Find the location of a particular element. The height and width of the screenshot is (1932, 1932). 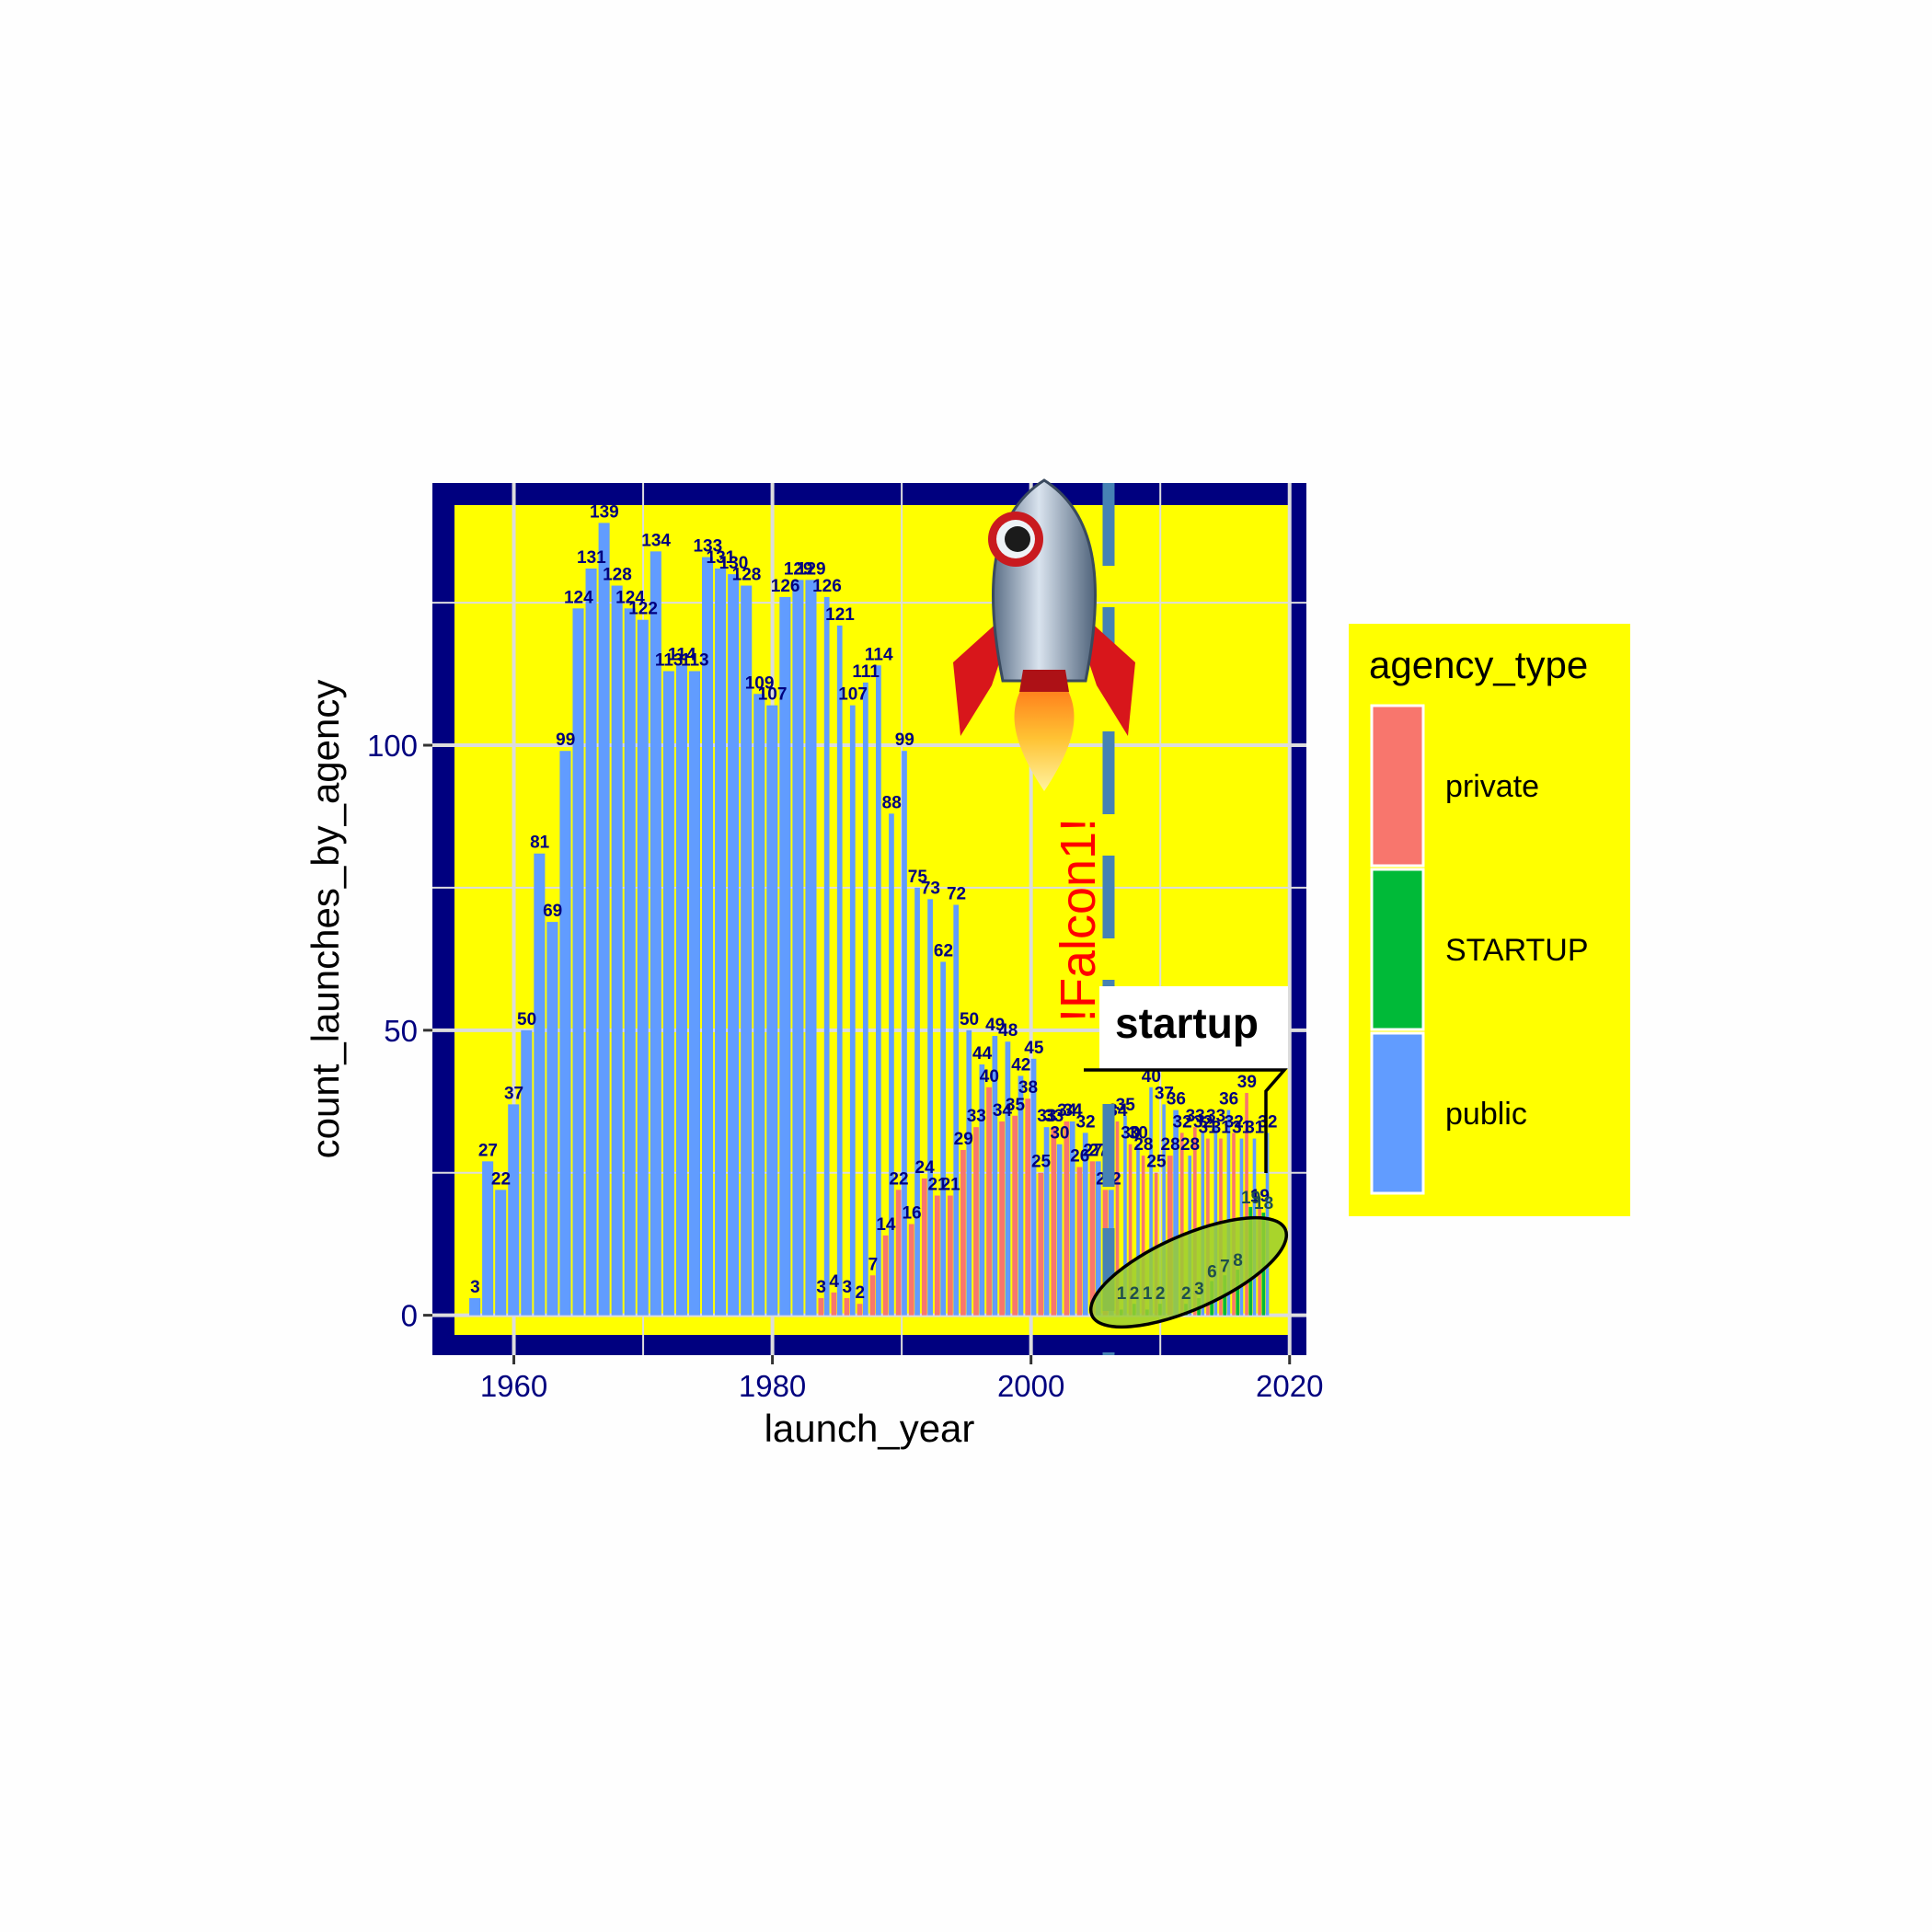

legend-key-startup is located at coordinates (1397, 949).